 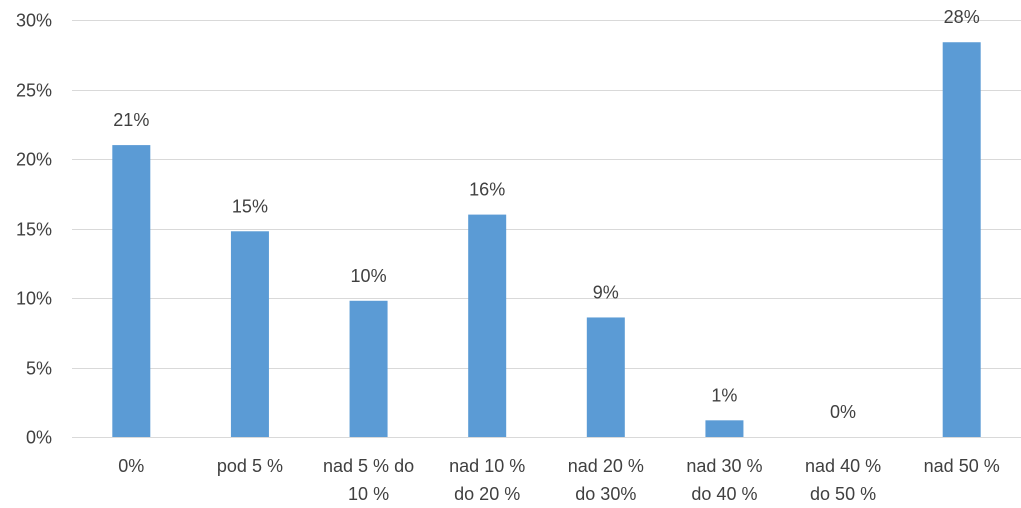 I want to click on data-label: 16%, so click(x=487, y=190).